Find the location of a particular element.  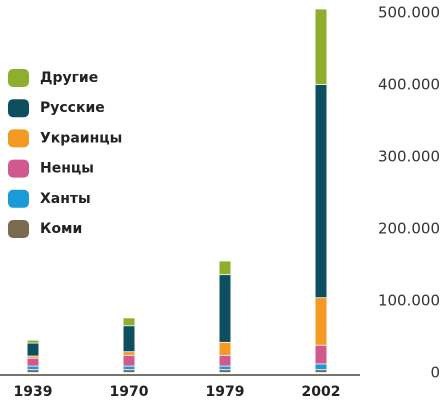

legend-label: Украинцы is located at coordinates (81, 138).